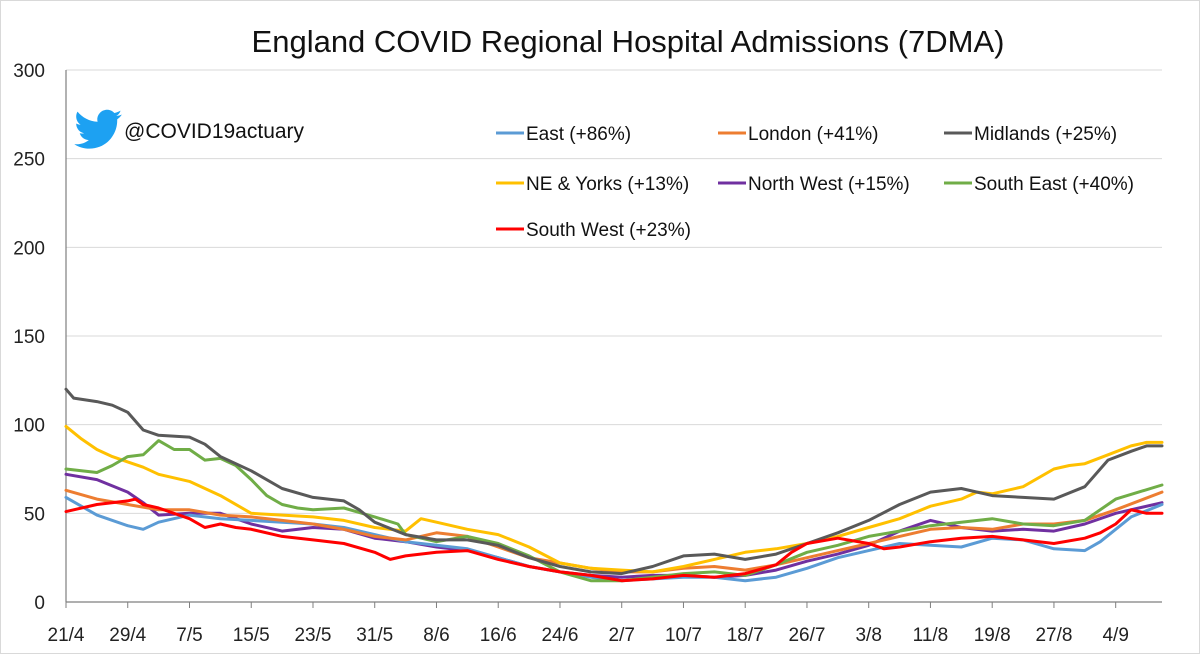  Describe the element at coordinates (806, 635) in the screenshot. I see `x-tick-label: 26/7` at that location.